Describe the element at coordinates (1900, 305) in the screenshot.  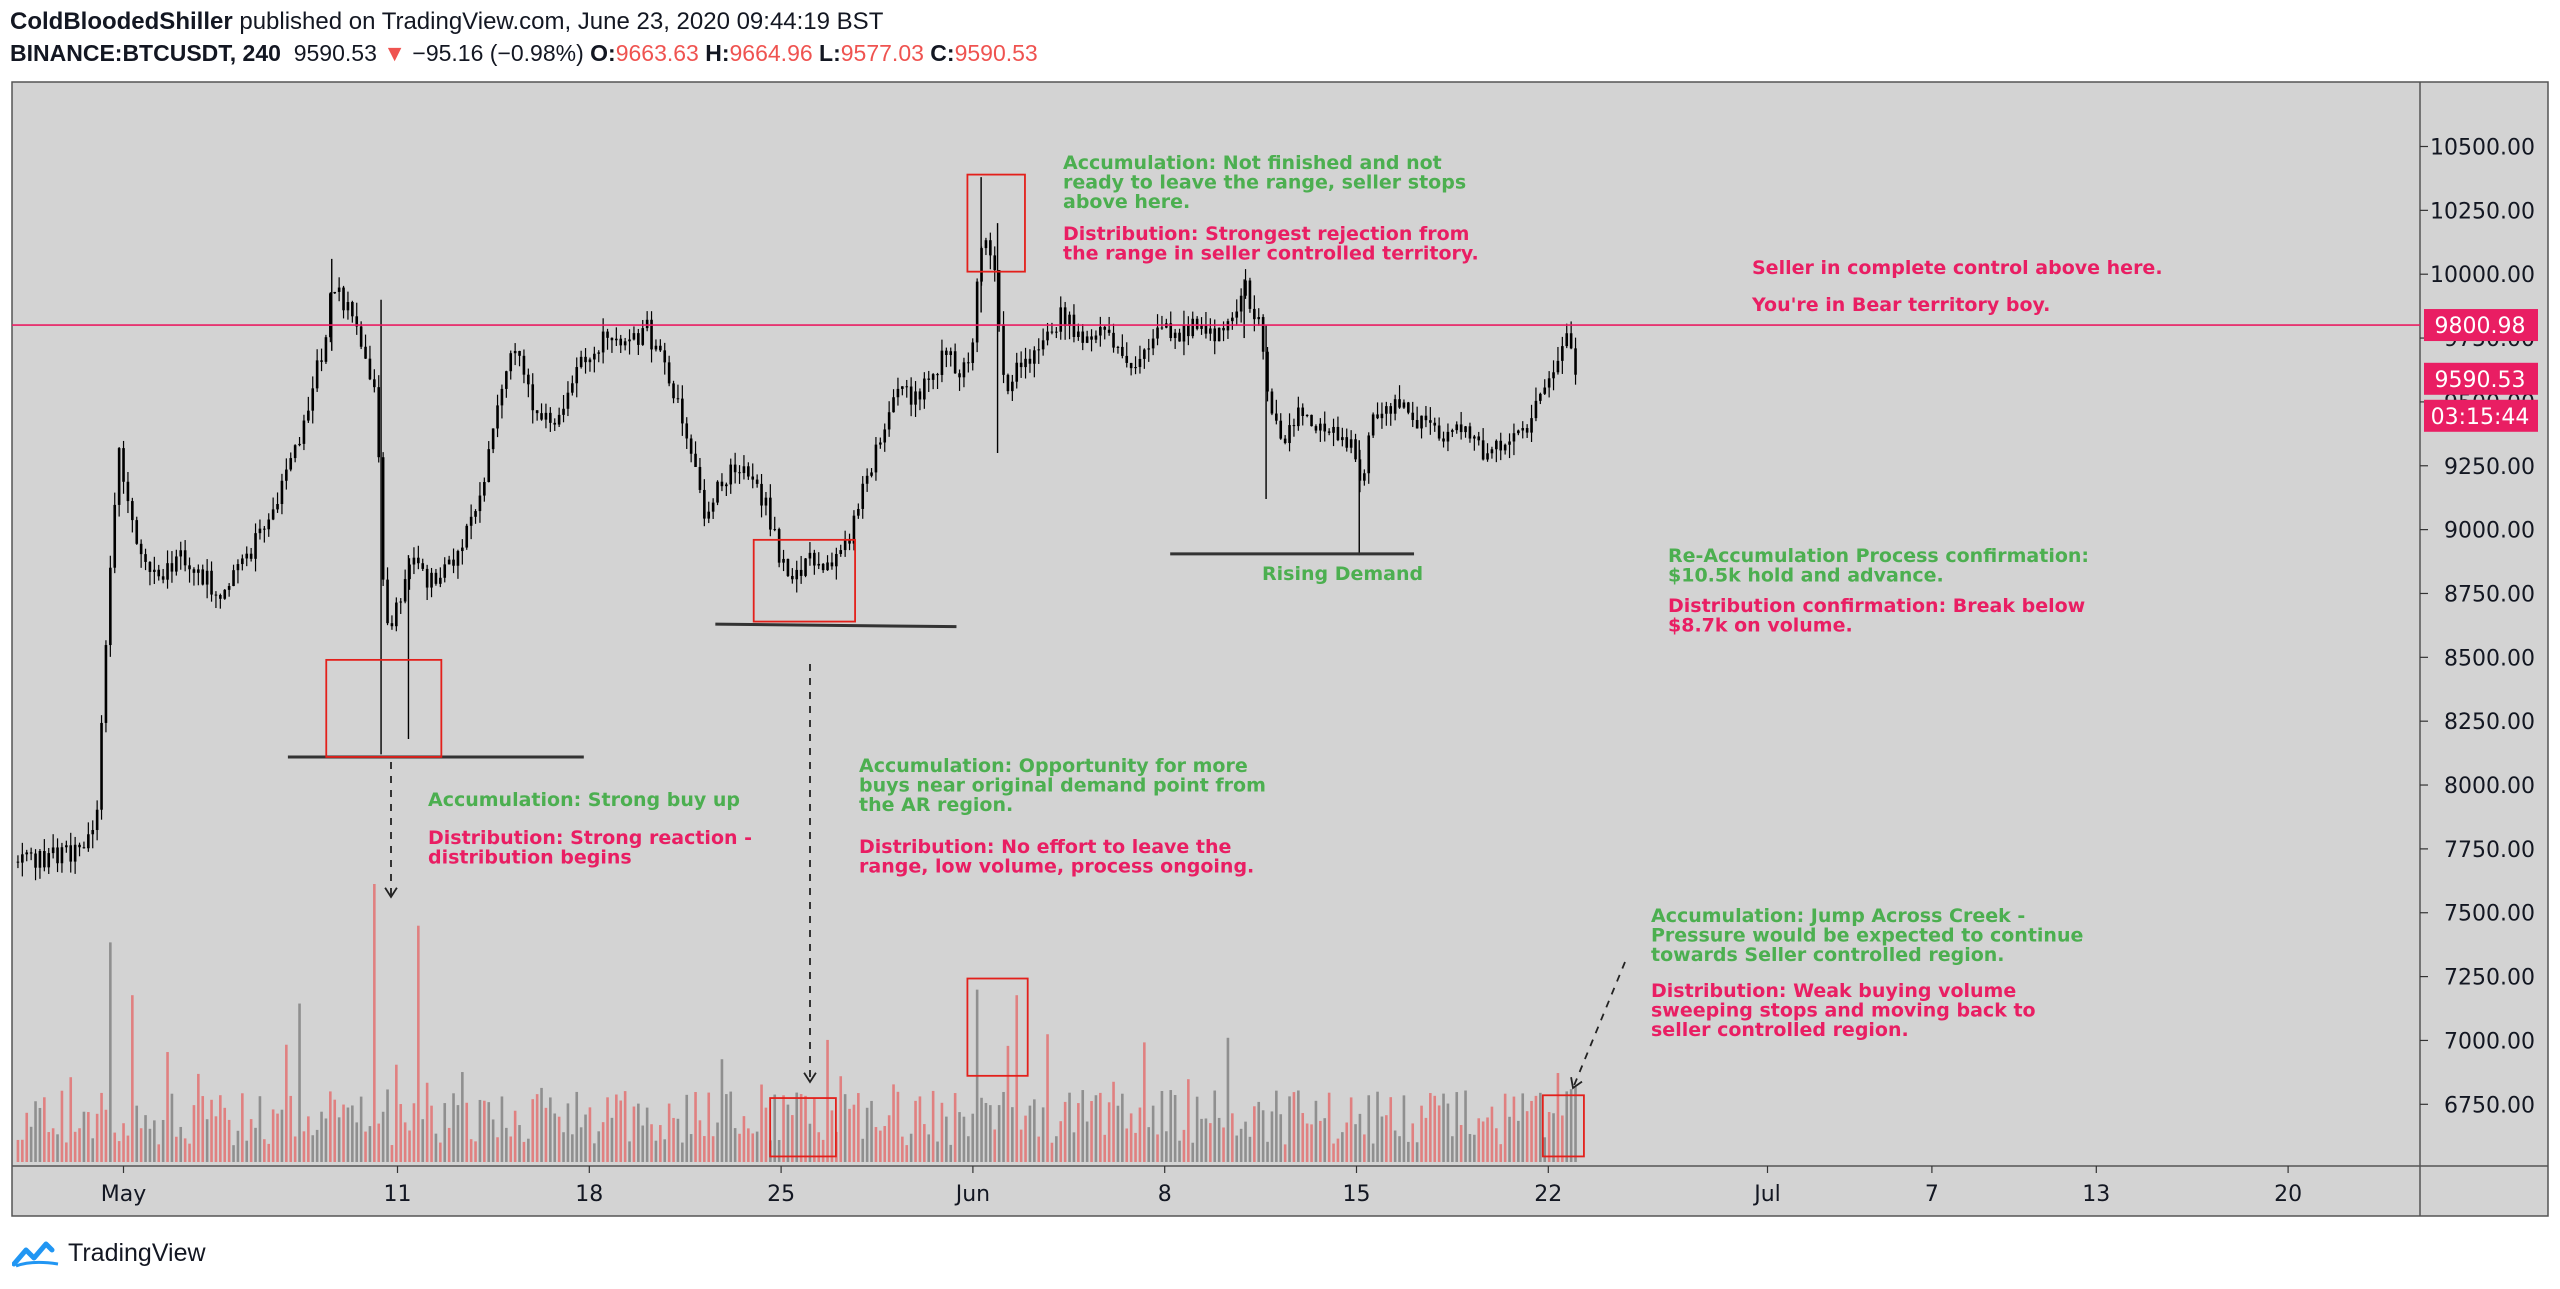
I see `annotation-bear-territory: You're in Bear territory boy.` at that location.